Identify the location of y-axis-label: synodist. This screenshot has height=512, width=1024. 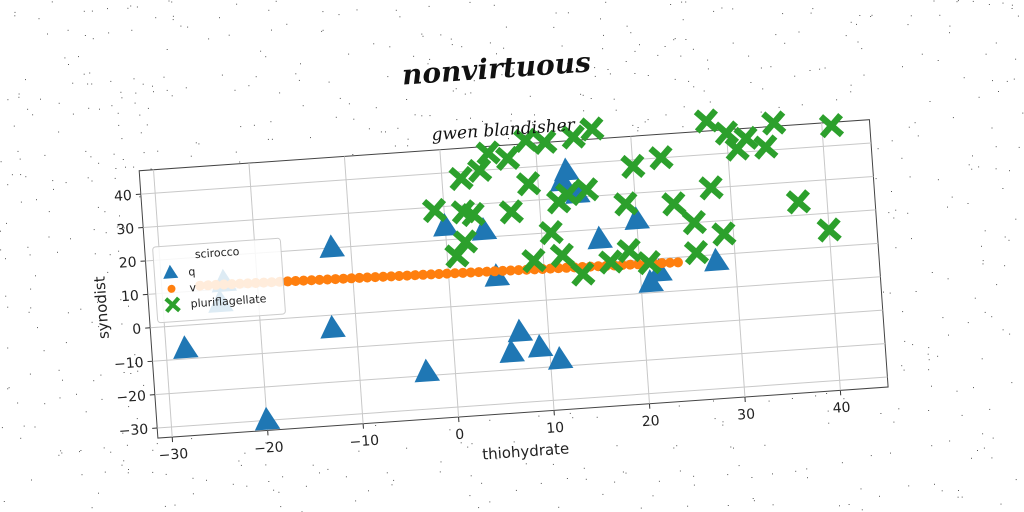
(101, 308).